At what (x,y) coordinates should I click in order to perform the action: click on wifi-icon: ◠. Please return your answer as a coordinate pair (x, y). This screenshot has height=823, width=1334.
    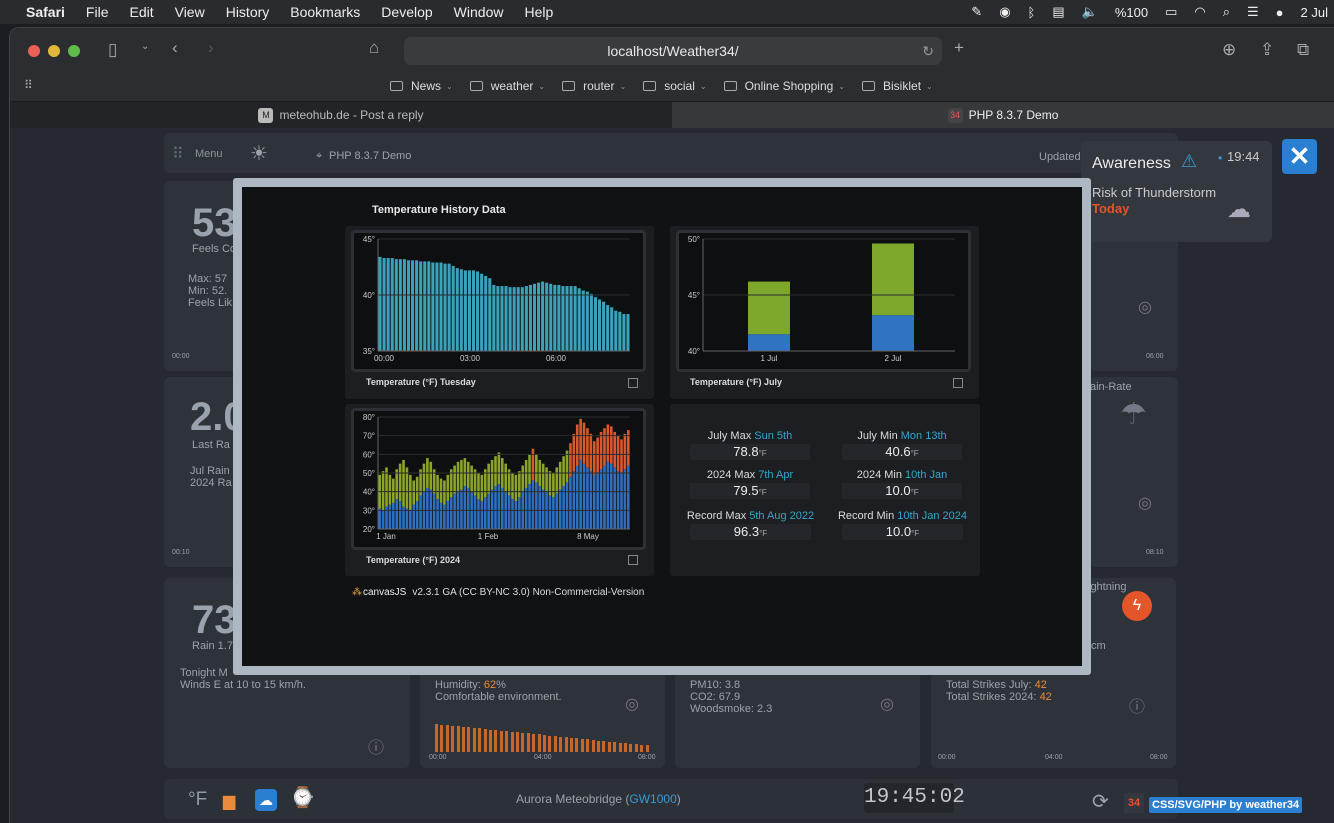
    Looking at the image, I should click on (1200, 11).